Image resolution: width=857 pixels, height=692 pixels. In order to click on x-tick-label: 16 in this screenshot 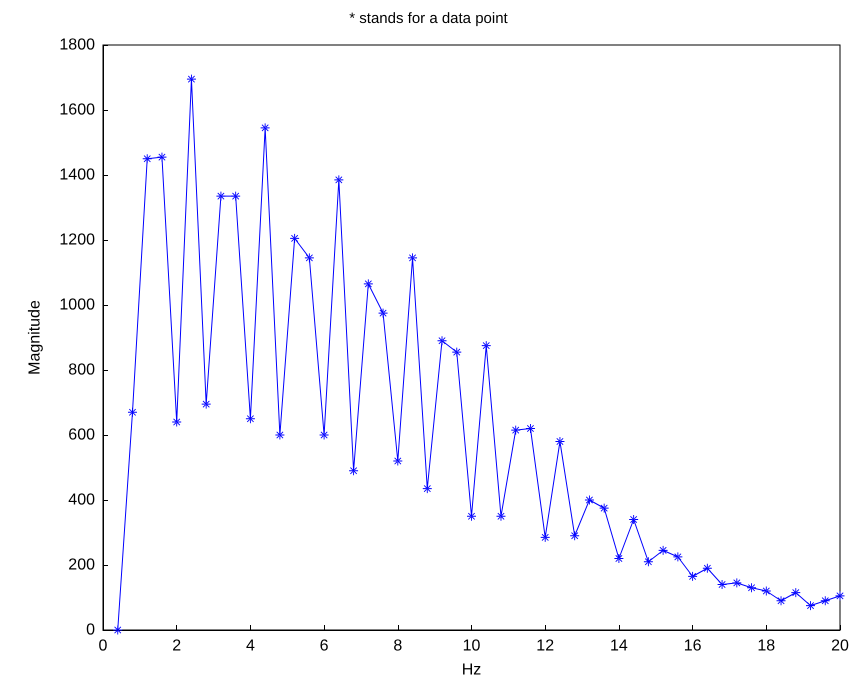, I will do `click(693, 646)`.